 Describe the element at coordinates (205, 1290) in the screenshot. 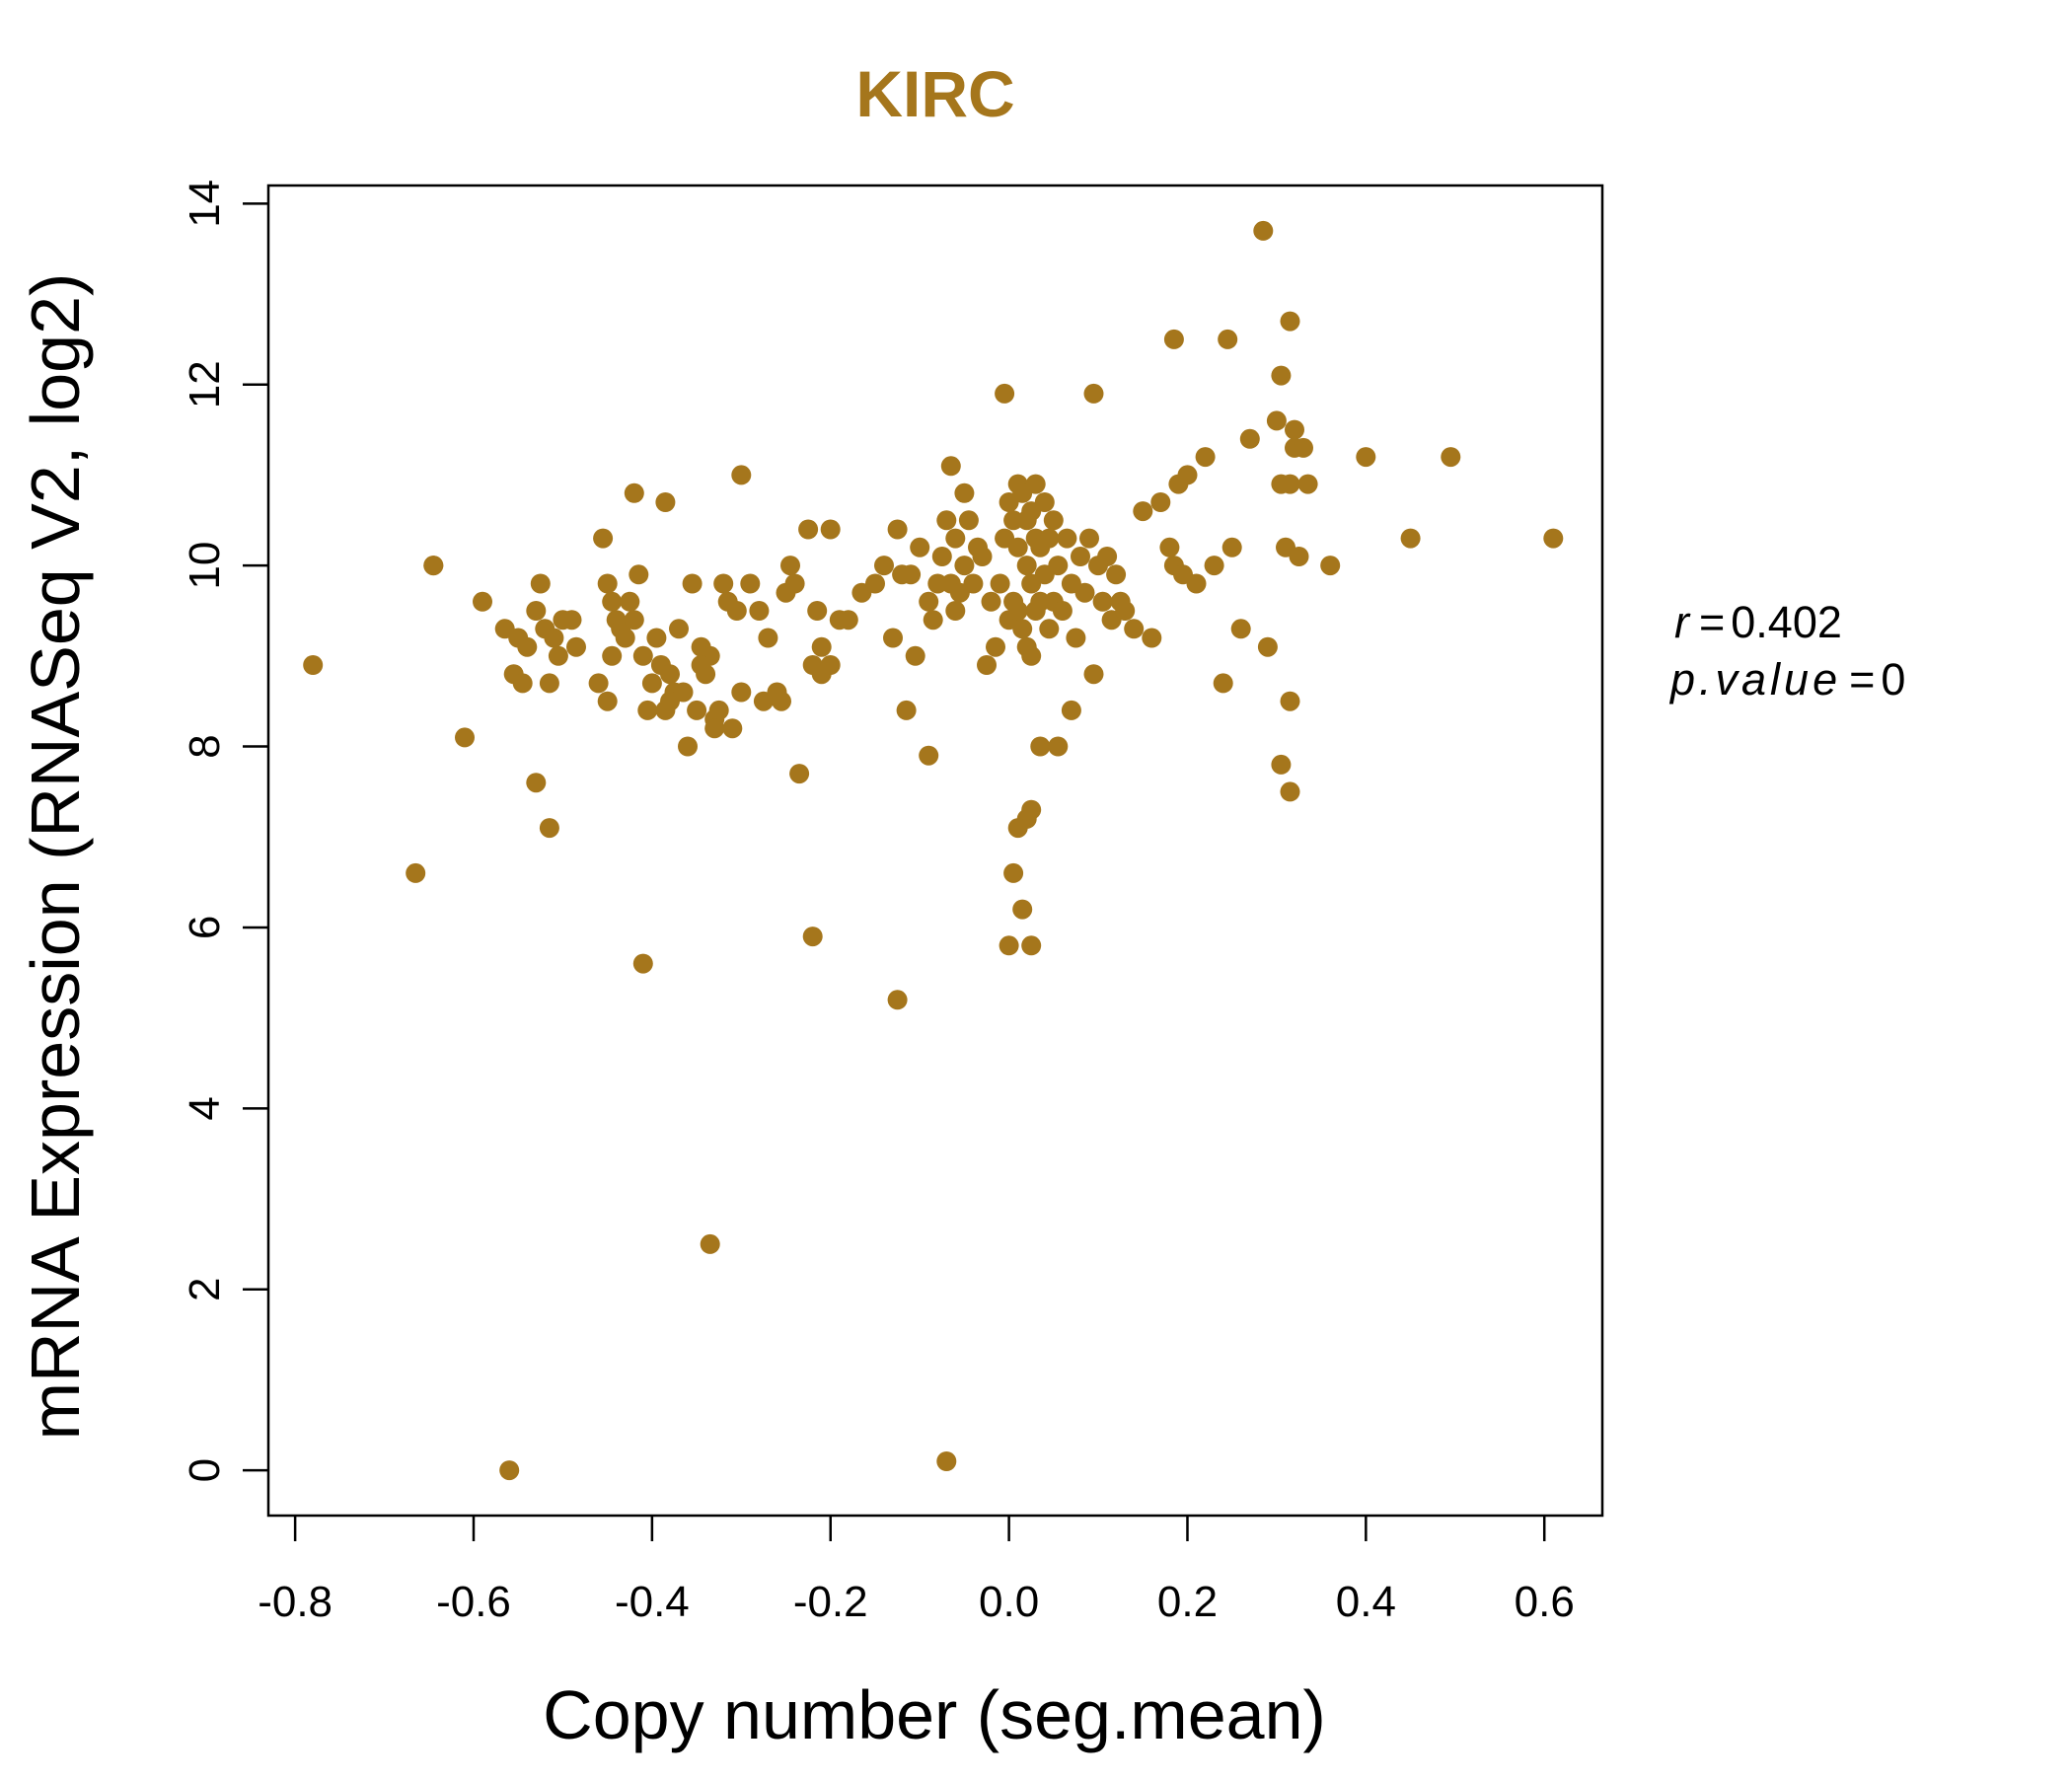

I see `y-tick-label: 2` at that location.